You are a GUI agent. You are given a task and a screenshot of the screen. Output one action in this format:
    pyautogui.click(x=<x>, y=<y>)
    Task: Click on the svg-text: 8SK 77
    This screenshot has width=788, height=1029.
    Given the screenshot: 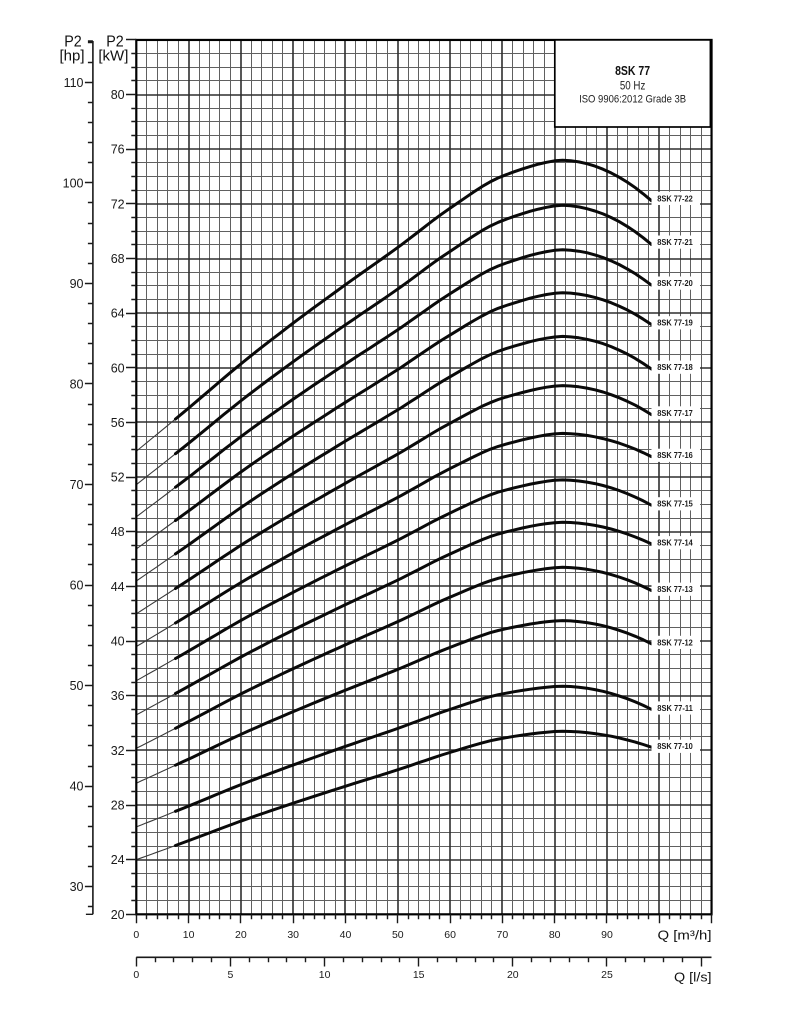 What is the action you would take?
    pyautogui.click(x=632, y=71)
    